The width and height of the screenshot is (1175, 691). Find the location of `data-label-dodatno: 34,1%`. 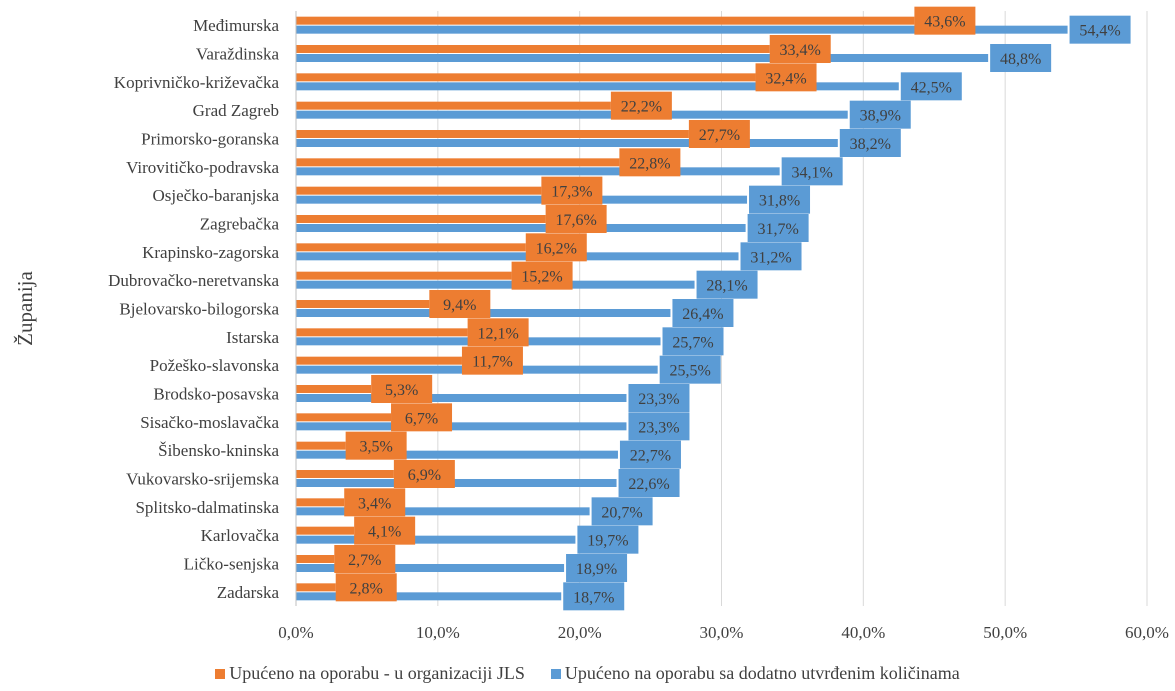

data-label-dodatno: 34,1% is located at coordinates (811, 172).